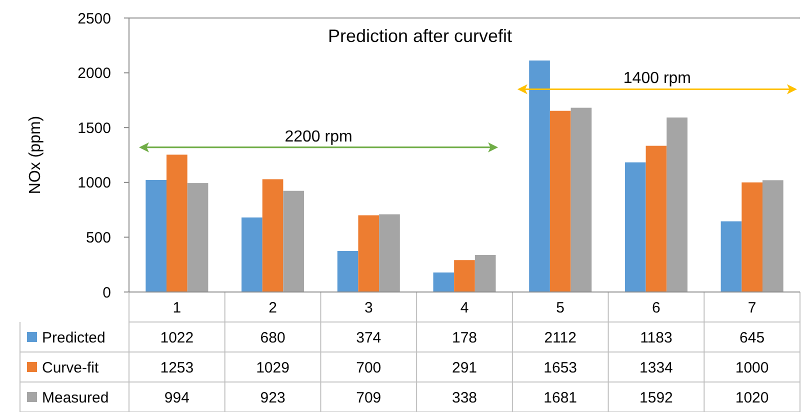  What do you see at coordinates (752, 307) in the screenshot?
I see `x-tick-label: 7` at bounding box center [752, 307].